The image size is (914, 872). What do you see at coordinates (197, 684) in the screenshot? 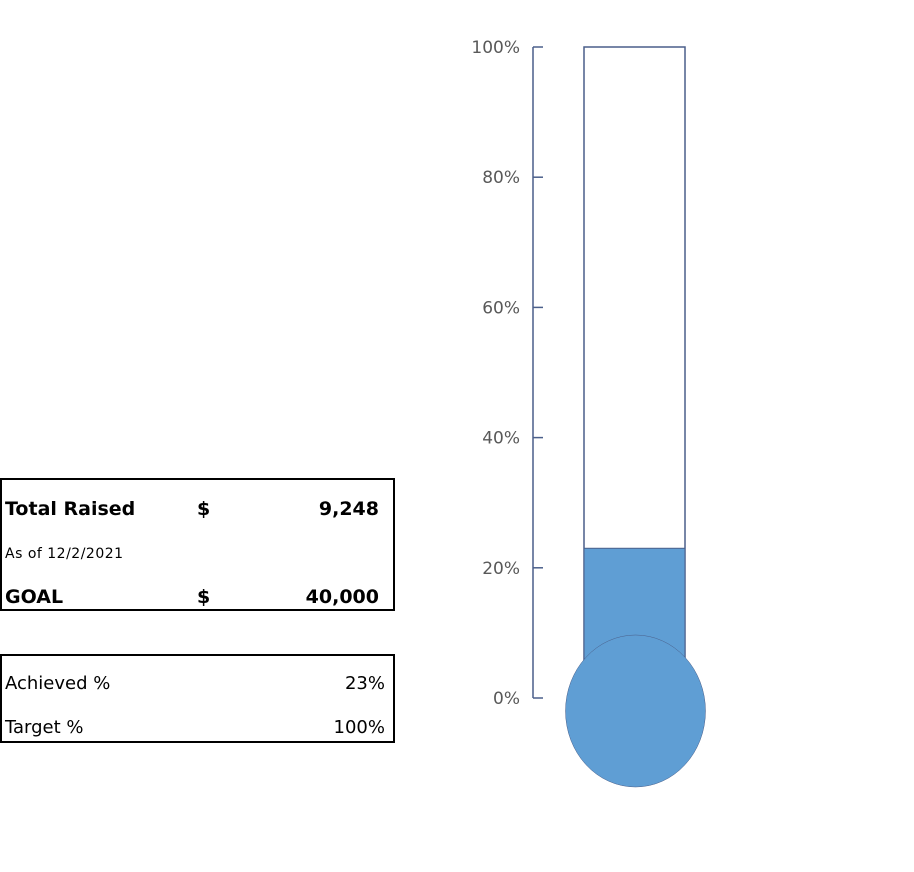
I see `achieved-row: Achieved % 23%` at bounding box center [197, 684].